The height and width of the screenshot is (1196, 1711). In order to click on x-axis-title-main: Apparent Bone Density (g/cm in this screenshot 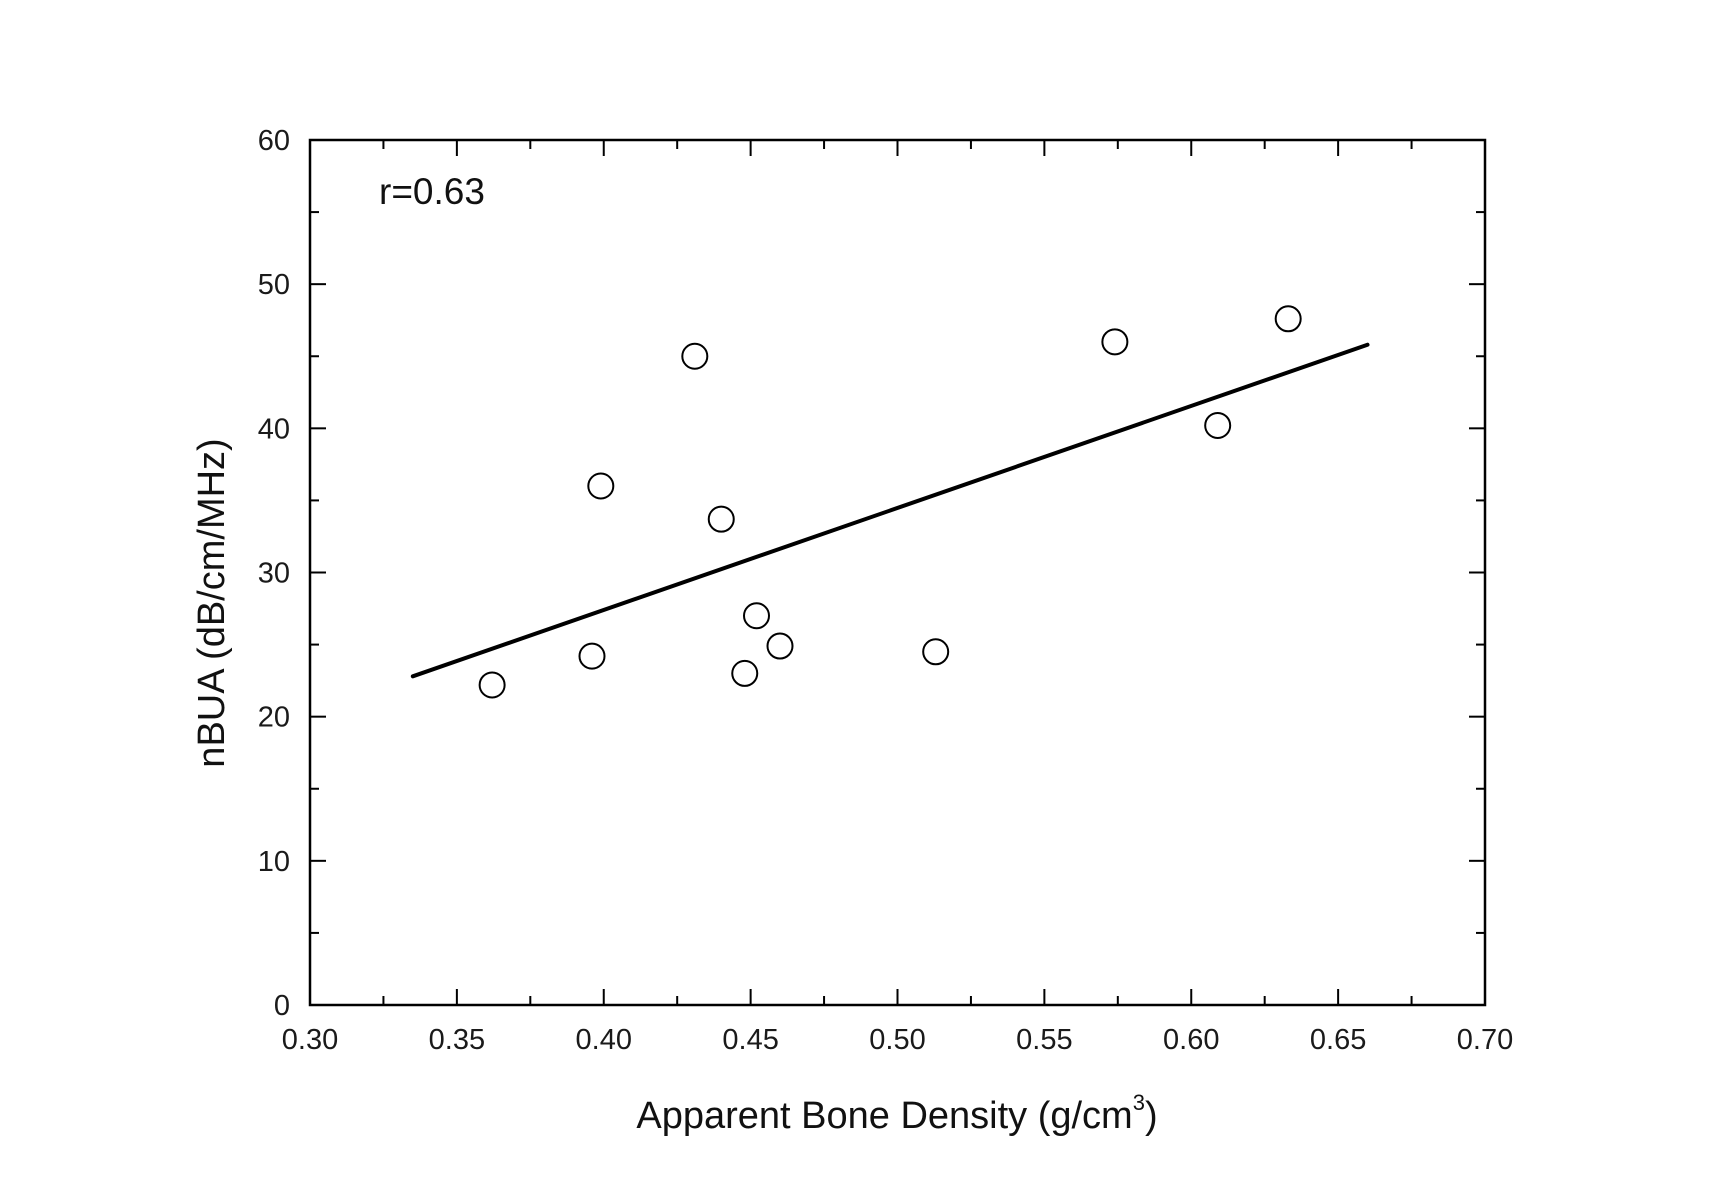, I will do `click(884, 1116)`.